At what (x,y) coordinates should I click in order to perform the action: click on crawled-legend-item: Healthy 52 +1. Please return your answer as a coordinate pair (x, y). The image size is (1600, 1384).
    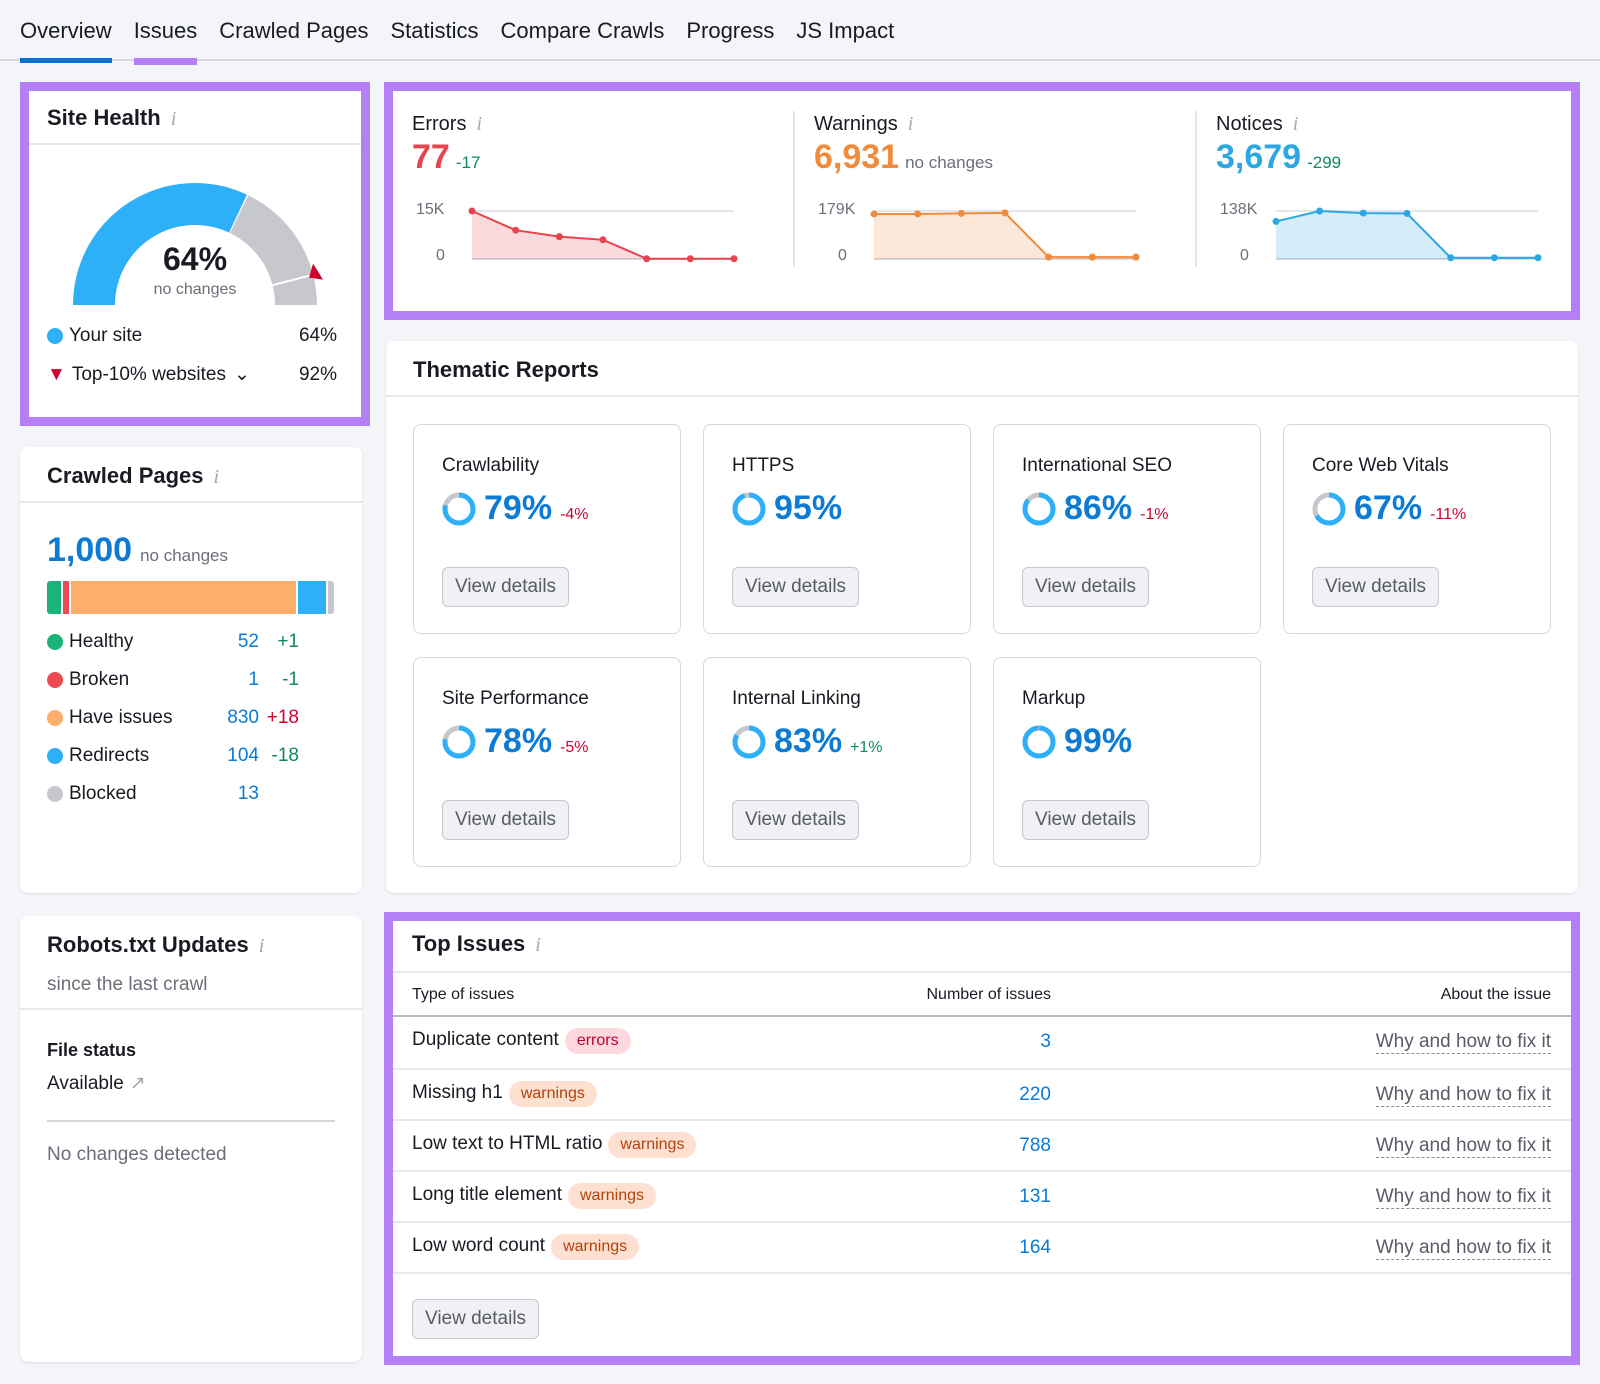
    Looking at the image, I should click on (173, 642).